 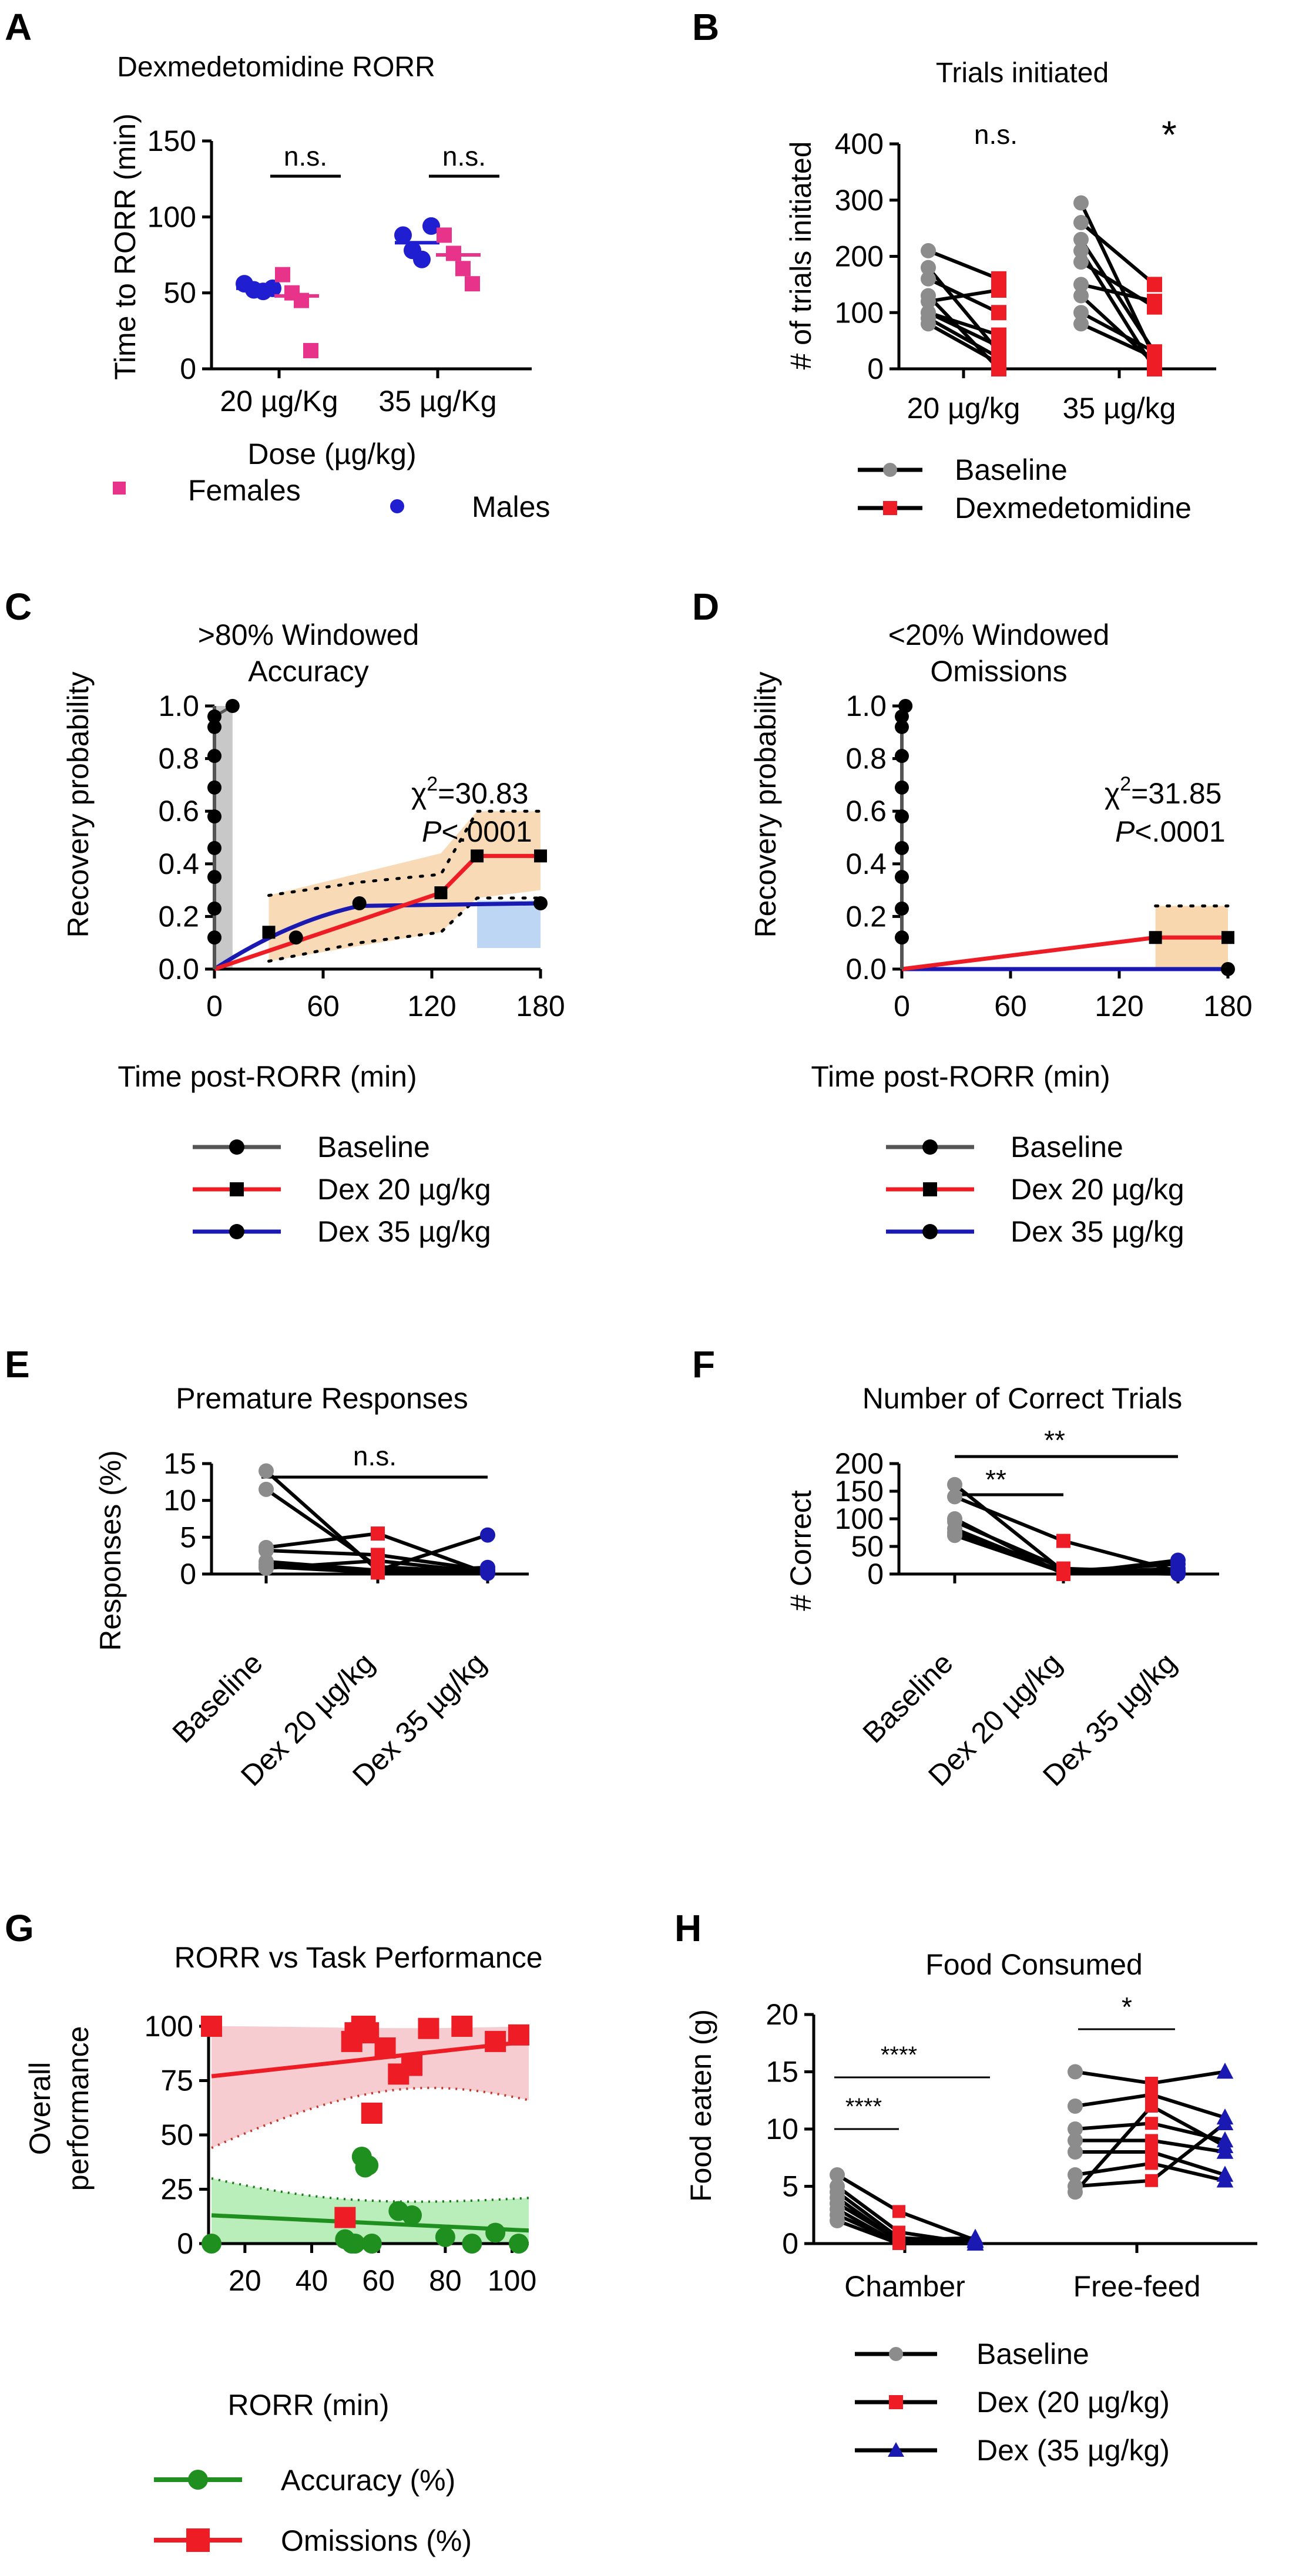 What do you see at coordinates (1022, 1399) in the screenshot?
I see `f-title: Number of Correct Trials` at bounding box center [1022, 1399].